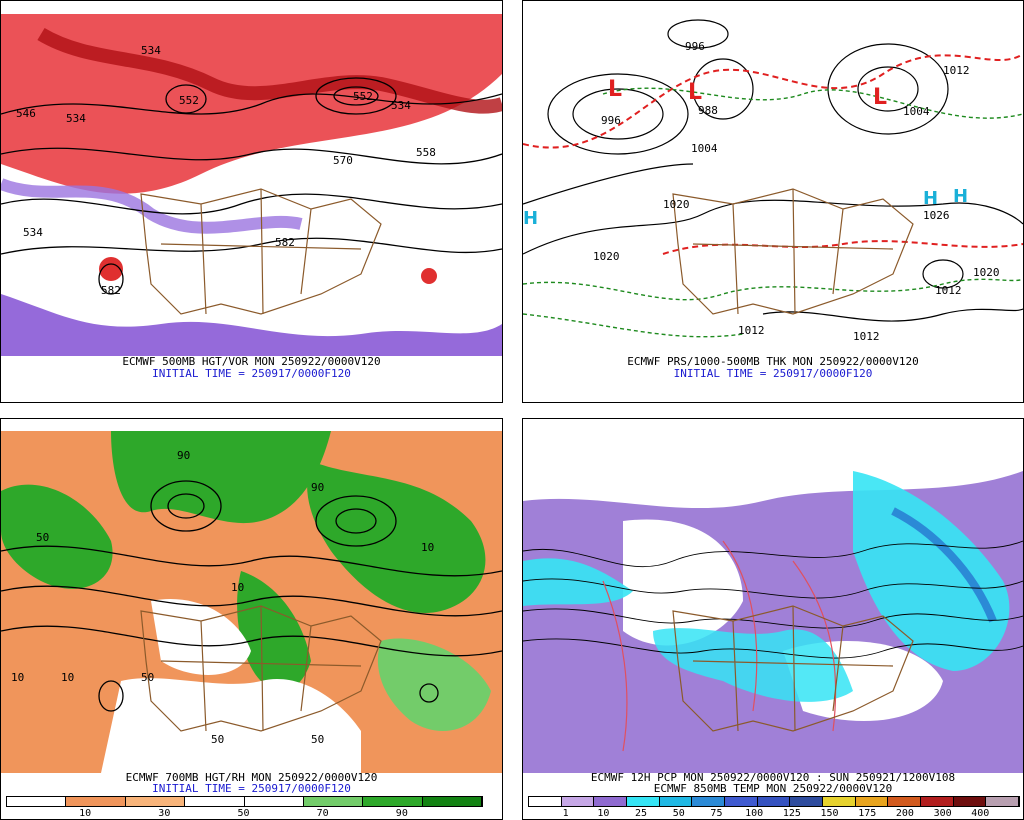  Describe the element at coordinates (829, 813) in the screenshot. I see `colorbar-tick-label: 150` at that location.